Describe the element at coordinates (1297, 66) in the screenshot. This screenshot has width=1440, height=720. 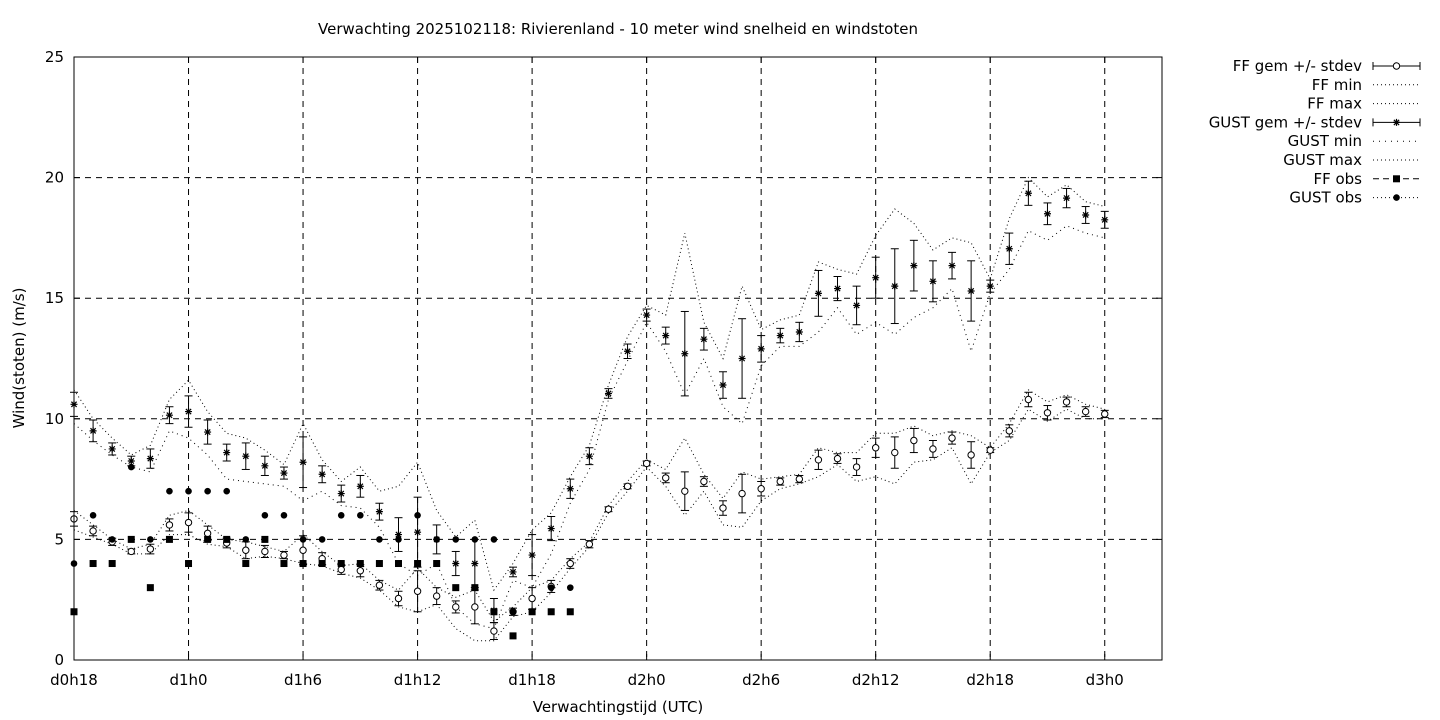
I see `legend-label-ff-mean: FF gem +/- stdev` at that location.